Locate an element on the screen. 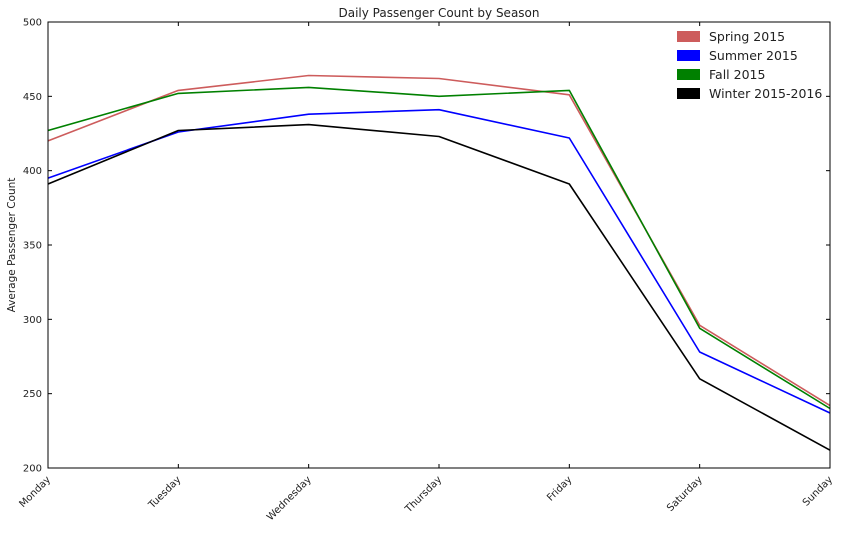 This screenshot has width=853, height=535. y-tick-label: 450 is located at coordinates (32, 97).